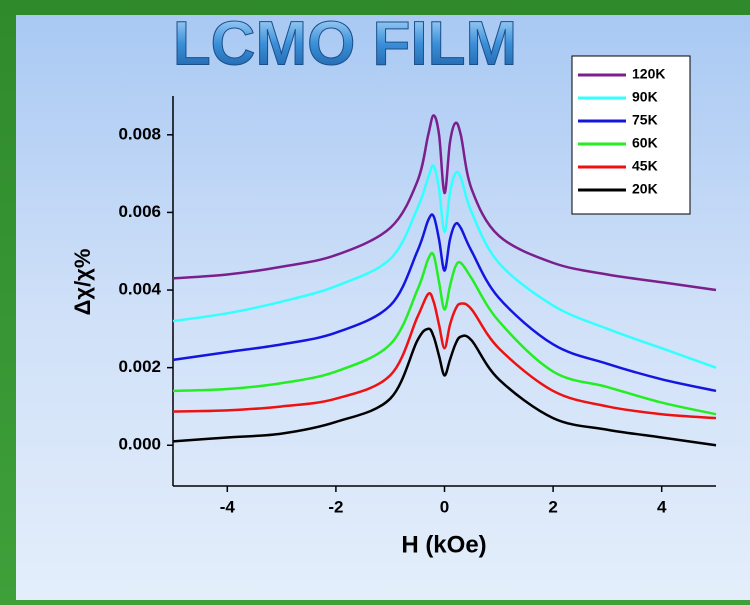 The image size is (750, 605). I want to click on legend-label: 20K, so click(645, 189).